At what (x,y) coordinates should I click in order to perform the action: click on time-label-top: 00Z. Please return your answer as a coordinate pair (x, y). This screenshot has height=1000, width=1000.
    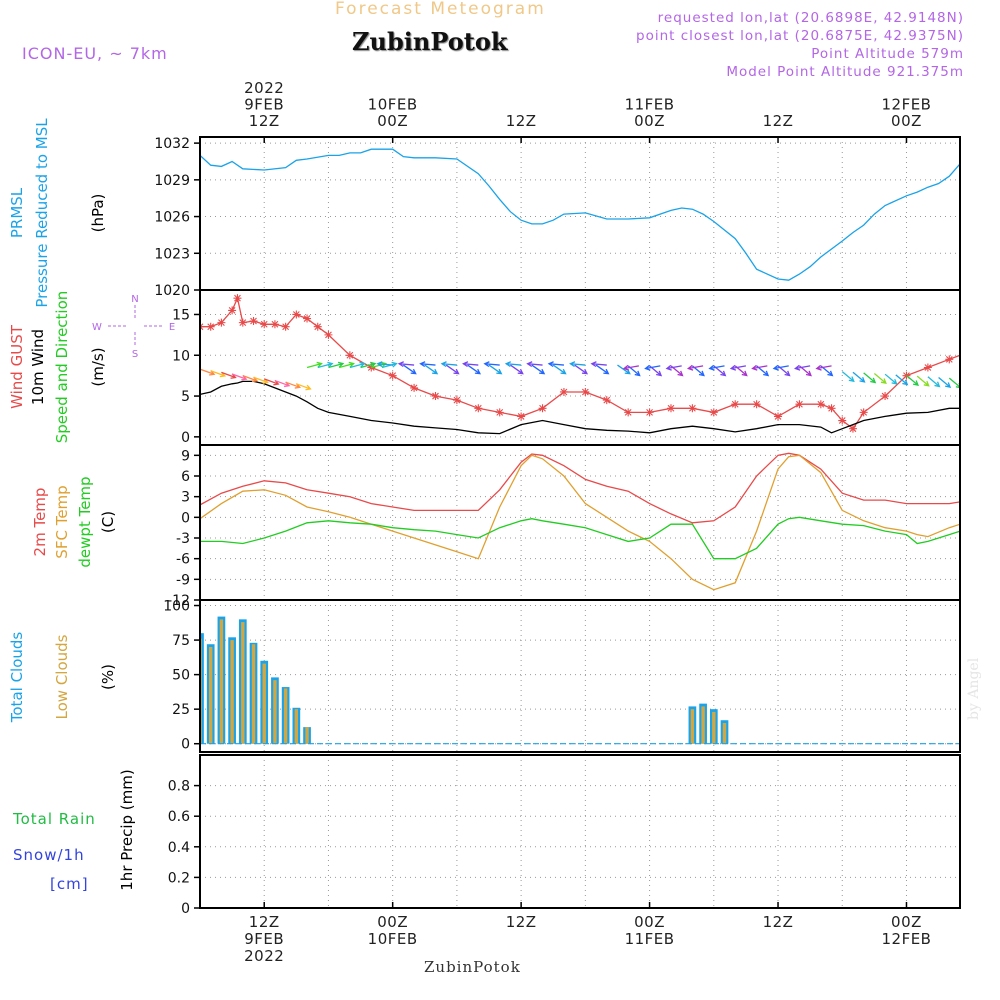
    Looking at the image, I should click on (906, 121).